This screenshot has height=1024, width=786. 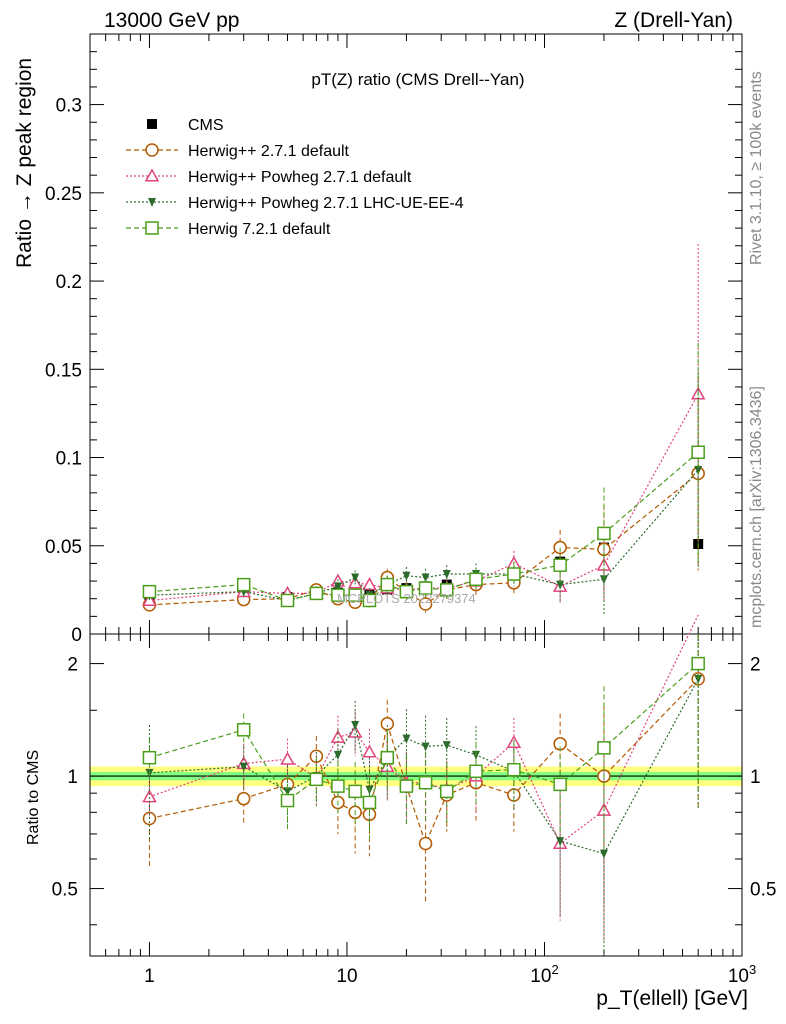 I want to click on y-tick-label: 0.05, so click(x=63, y=547).